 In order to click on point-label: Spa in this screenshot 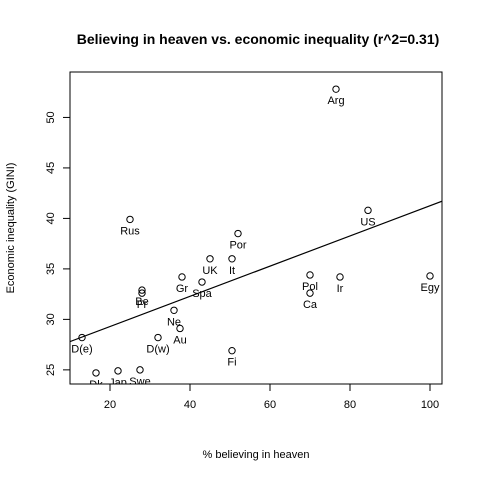, I will do `click(202, 294)`.